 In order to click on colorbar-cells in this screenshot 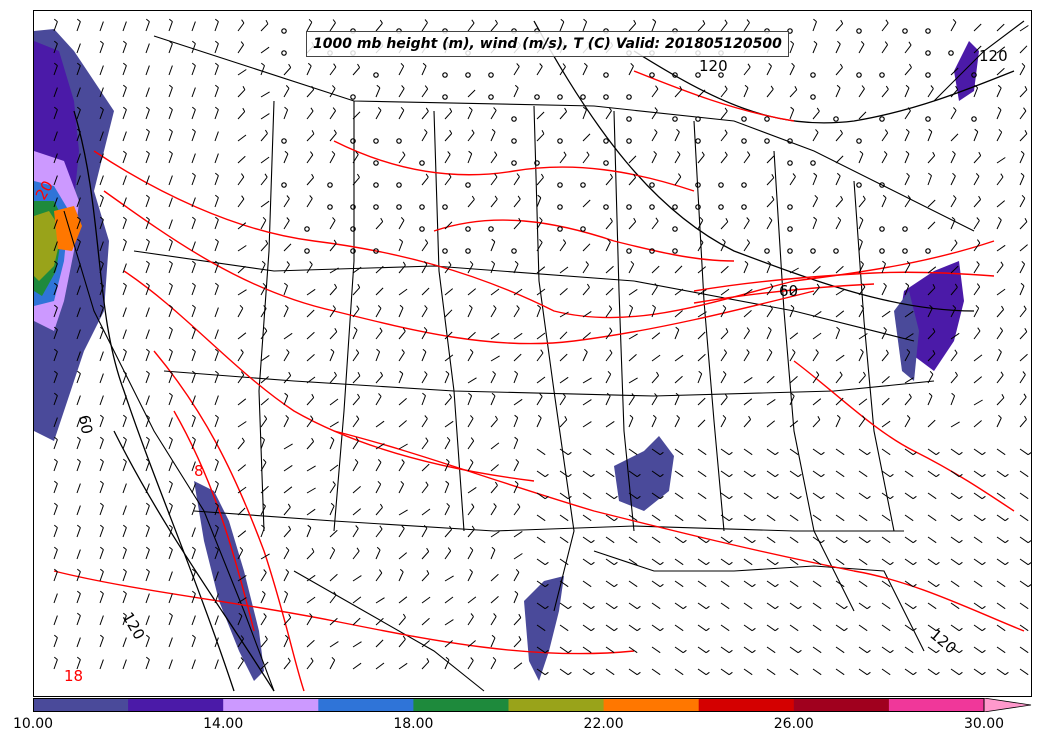, I will do `click(532, 705)`.